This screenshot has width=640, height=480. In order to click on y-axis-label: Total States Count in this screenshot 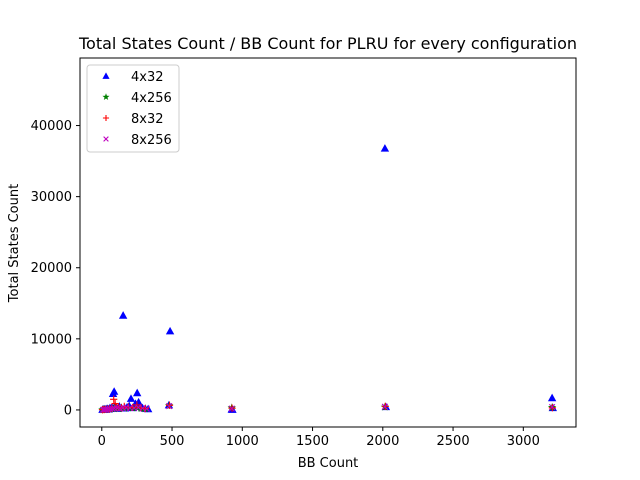, I will do `click(14, 243)`.